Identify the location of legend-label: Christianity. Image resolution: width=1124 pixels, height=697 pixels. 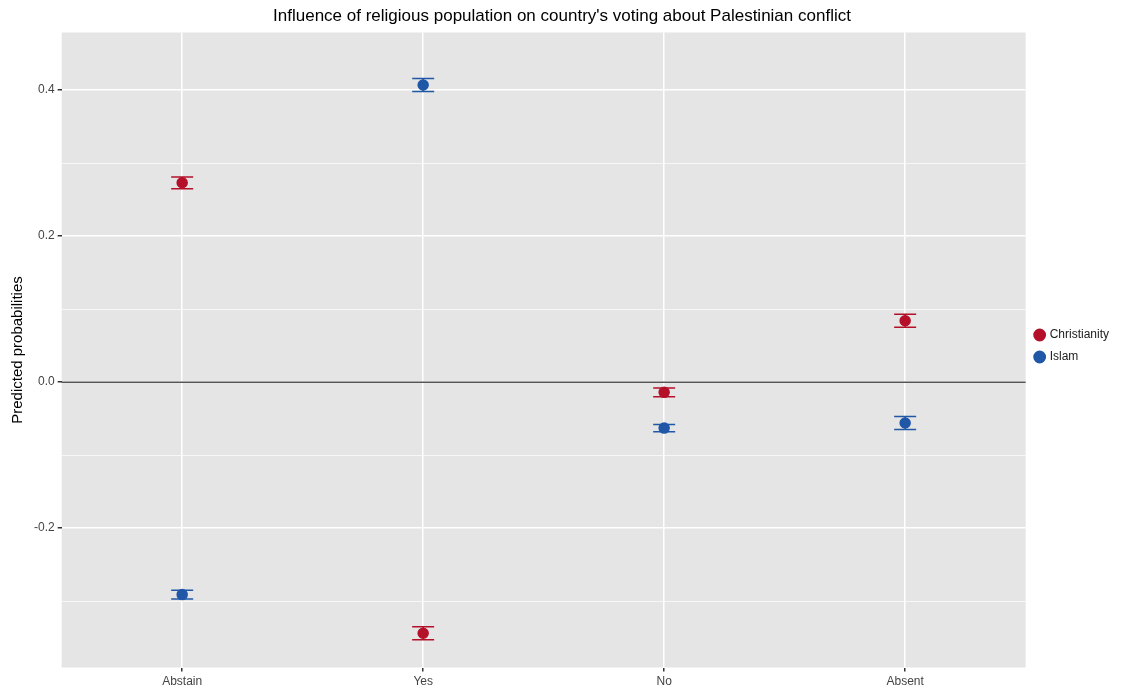
(1079, 334).